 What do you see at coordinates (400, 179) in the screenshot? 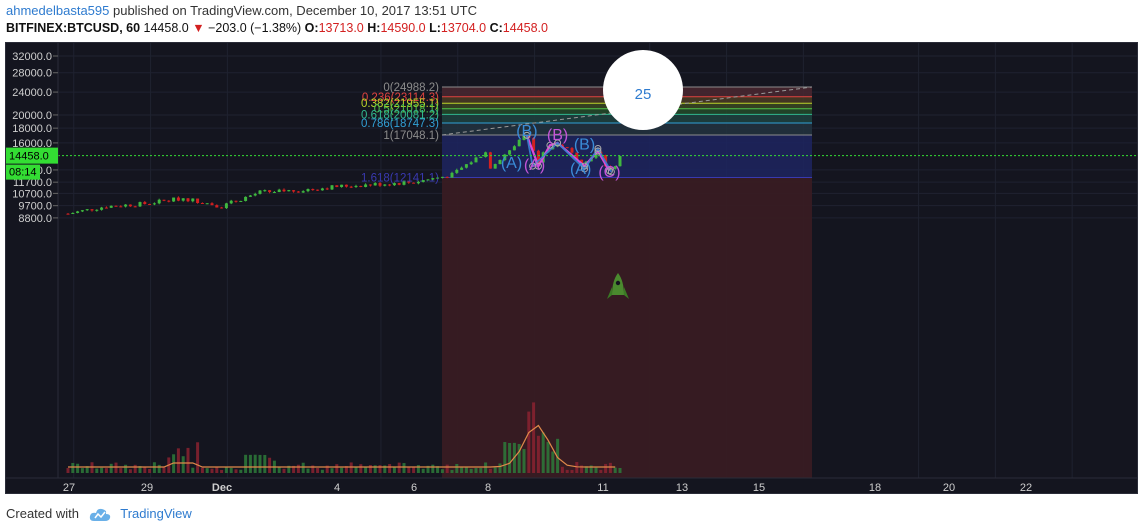
I see `fib-level-label: 1.618(12141.1)` at bounding box center [400, 179].